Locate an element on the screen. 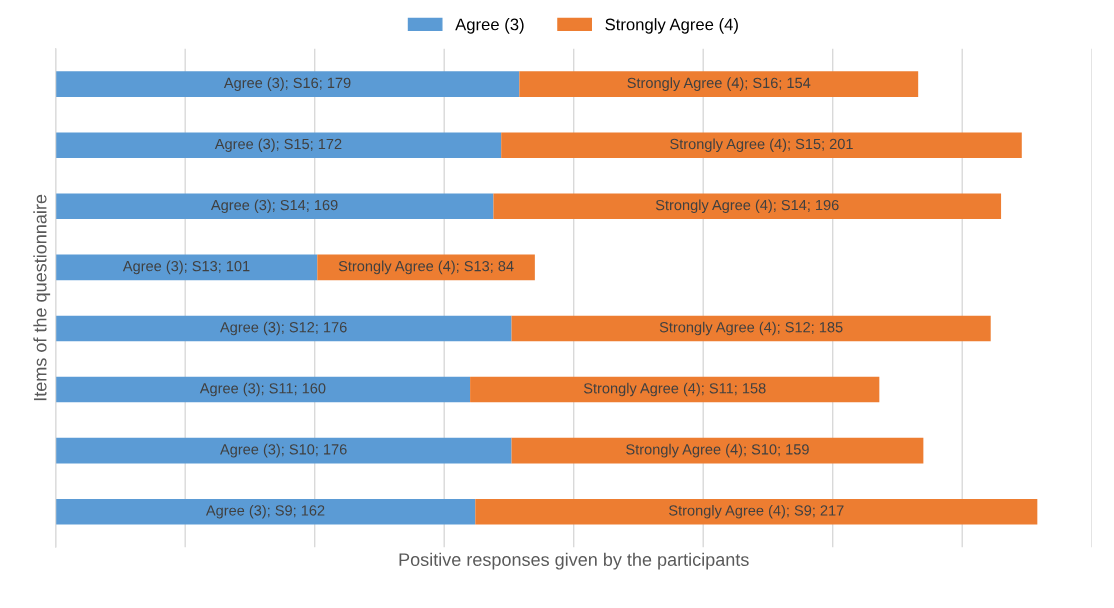 This screenshot has width=1114, height=608. data-label: Agree (3); S14; 169 is located at coordinates (274, 206).